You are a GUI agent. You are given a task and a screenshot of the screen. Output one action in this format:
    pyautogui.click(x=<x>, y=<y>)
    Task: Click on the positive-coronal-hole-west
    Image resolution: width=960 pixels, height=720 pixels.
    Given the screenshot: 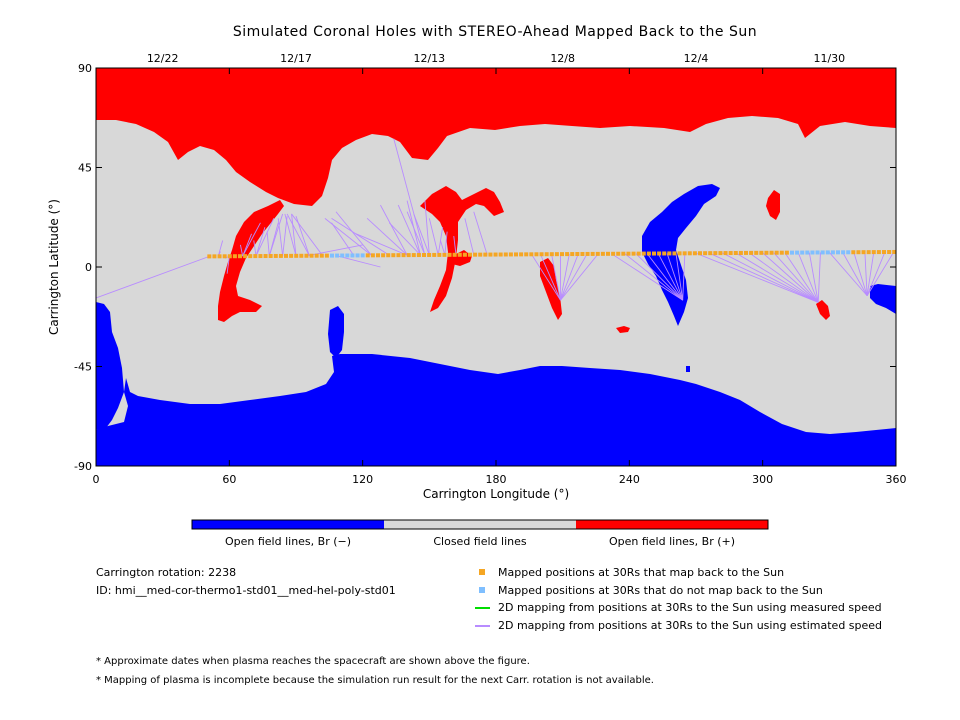 What is the action you would take?
    pyautogui.click(x=251, y=261)
    